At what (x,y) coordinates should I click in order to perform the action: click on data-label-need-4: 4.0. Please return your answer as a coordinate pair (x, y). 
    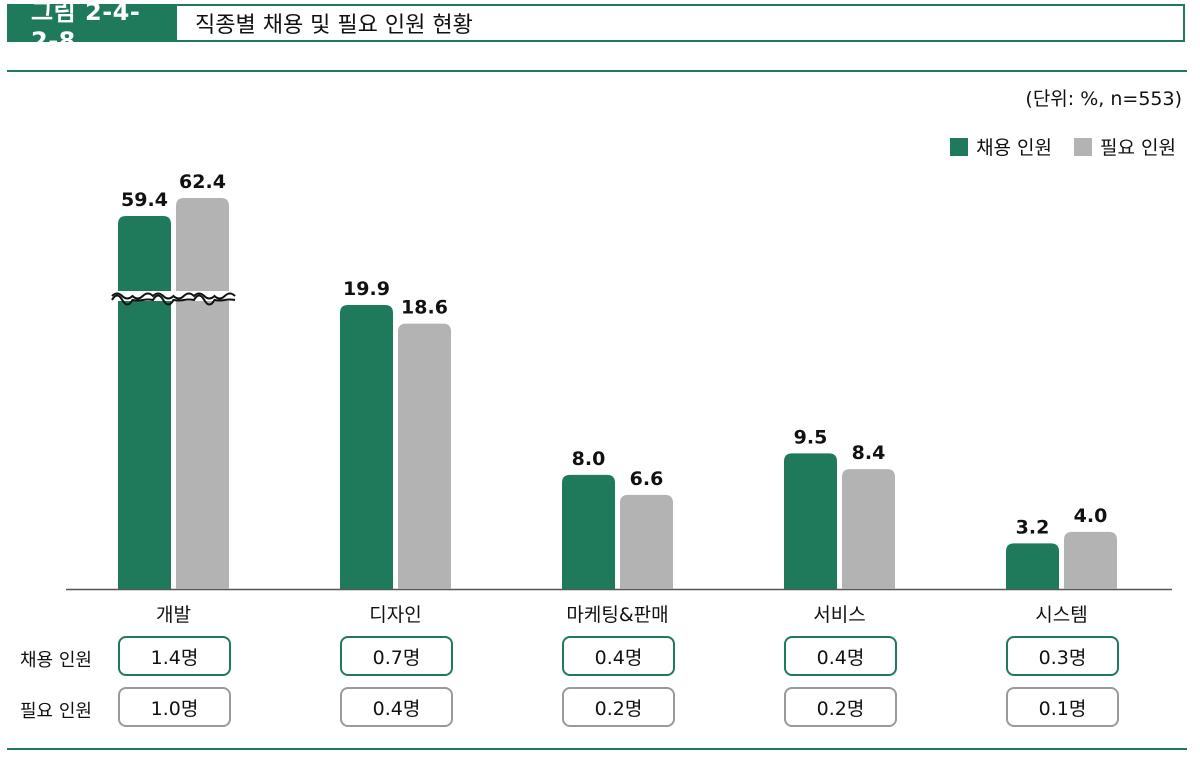
    Looking at the image, I should click on (1091, 516).